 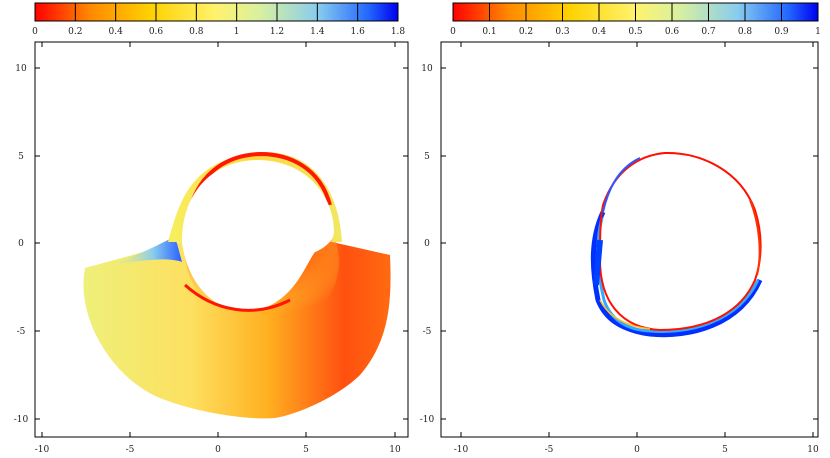 I want to click on colorbar-left-tick-label: 0.4, so click(x=116, y=32).